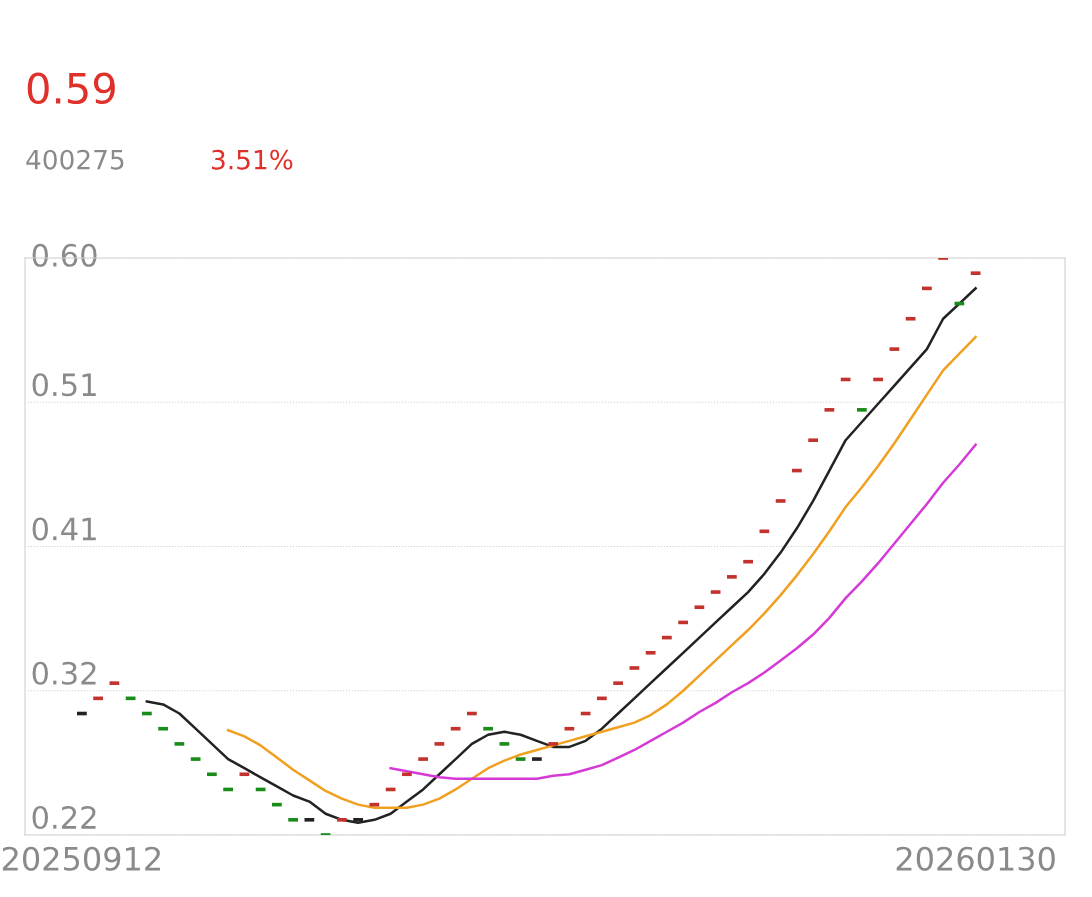 The height and width of the screenshot is (897, 1092). What do you see at coordinates (64, 529) in the screenshot?
I see `y-tick-label: 0.41` at bounding box center [64, 529].